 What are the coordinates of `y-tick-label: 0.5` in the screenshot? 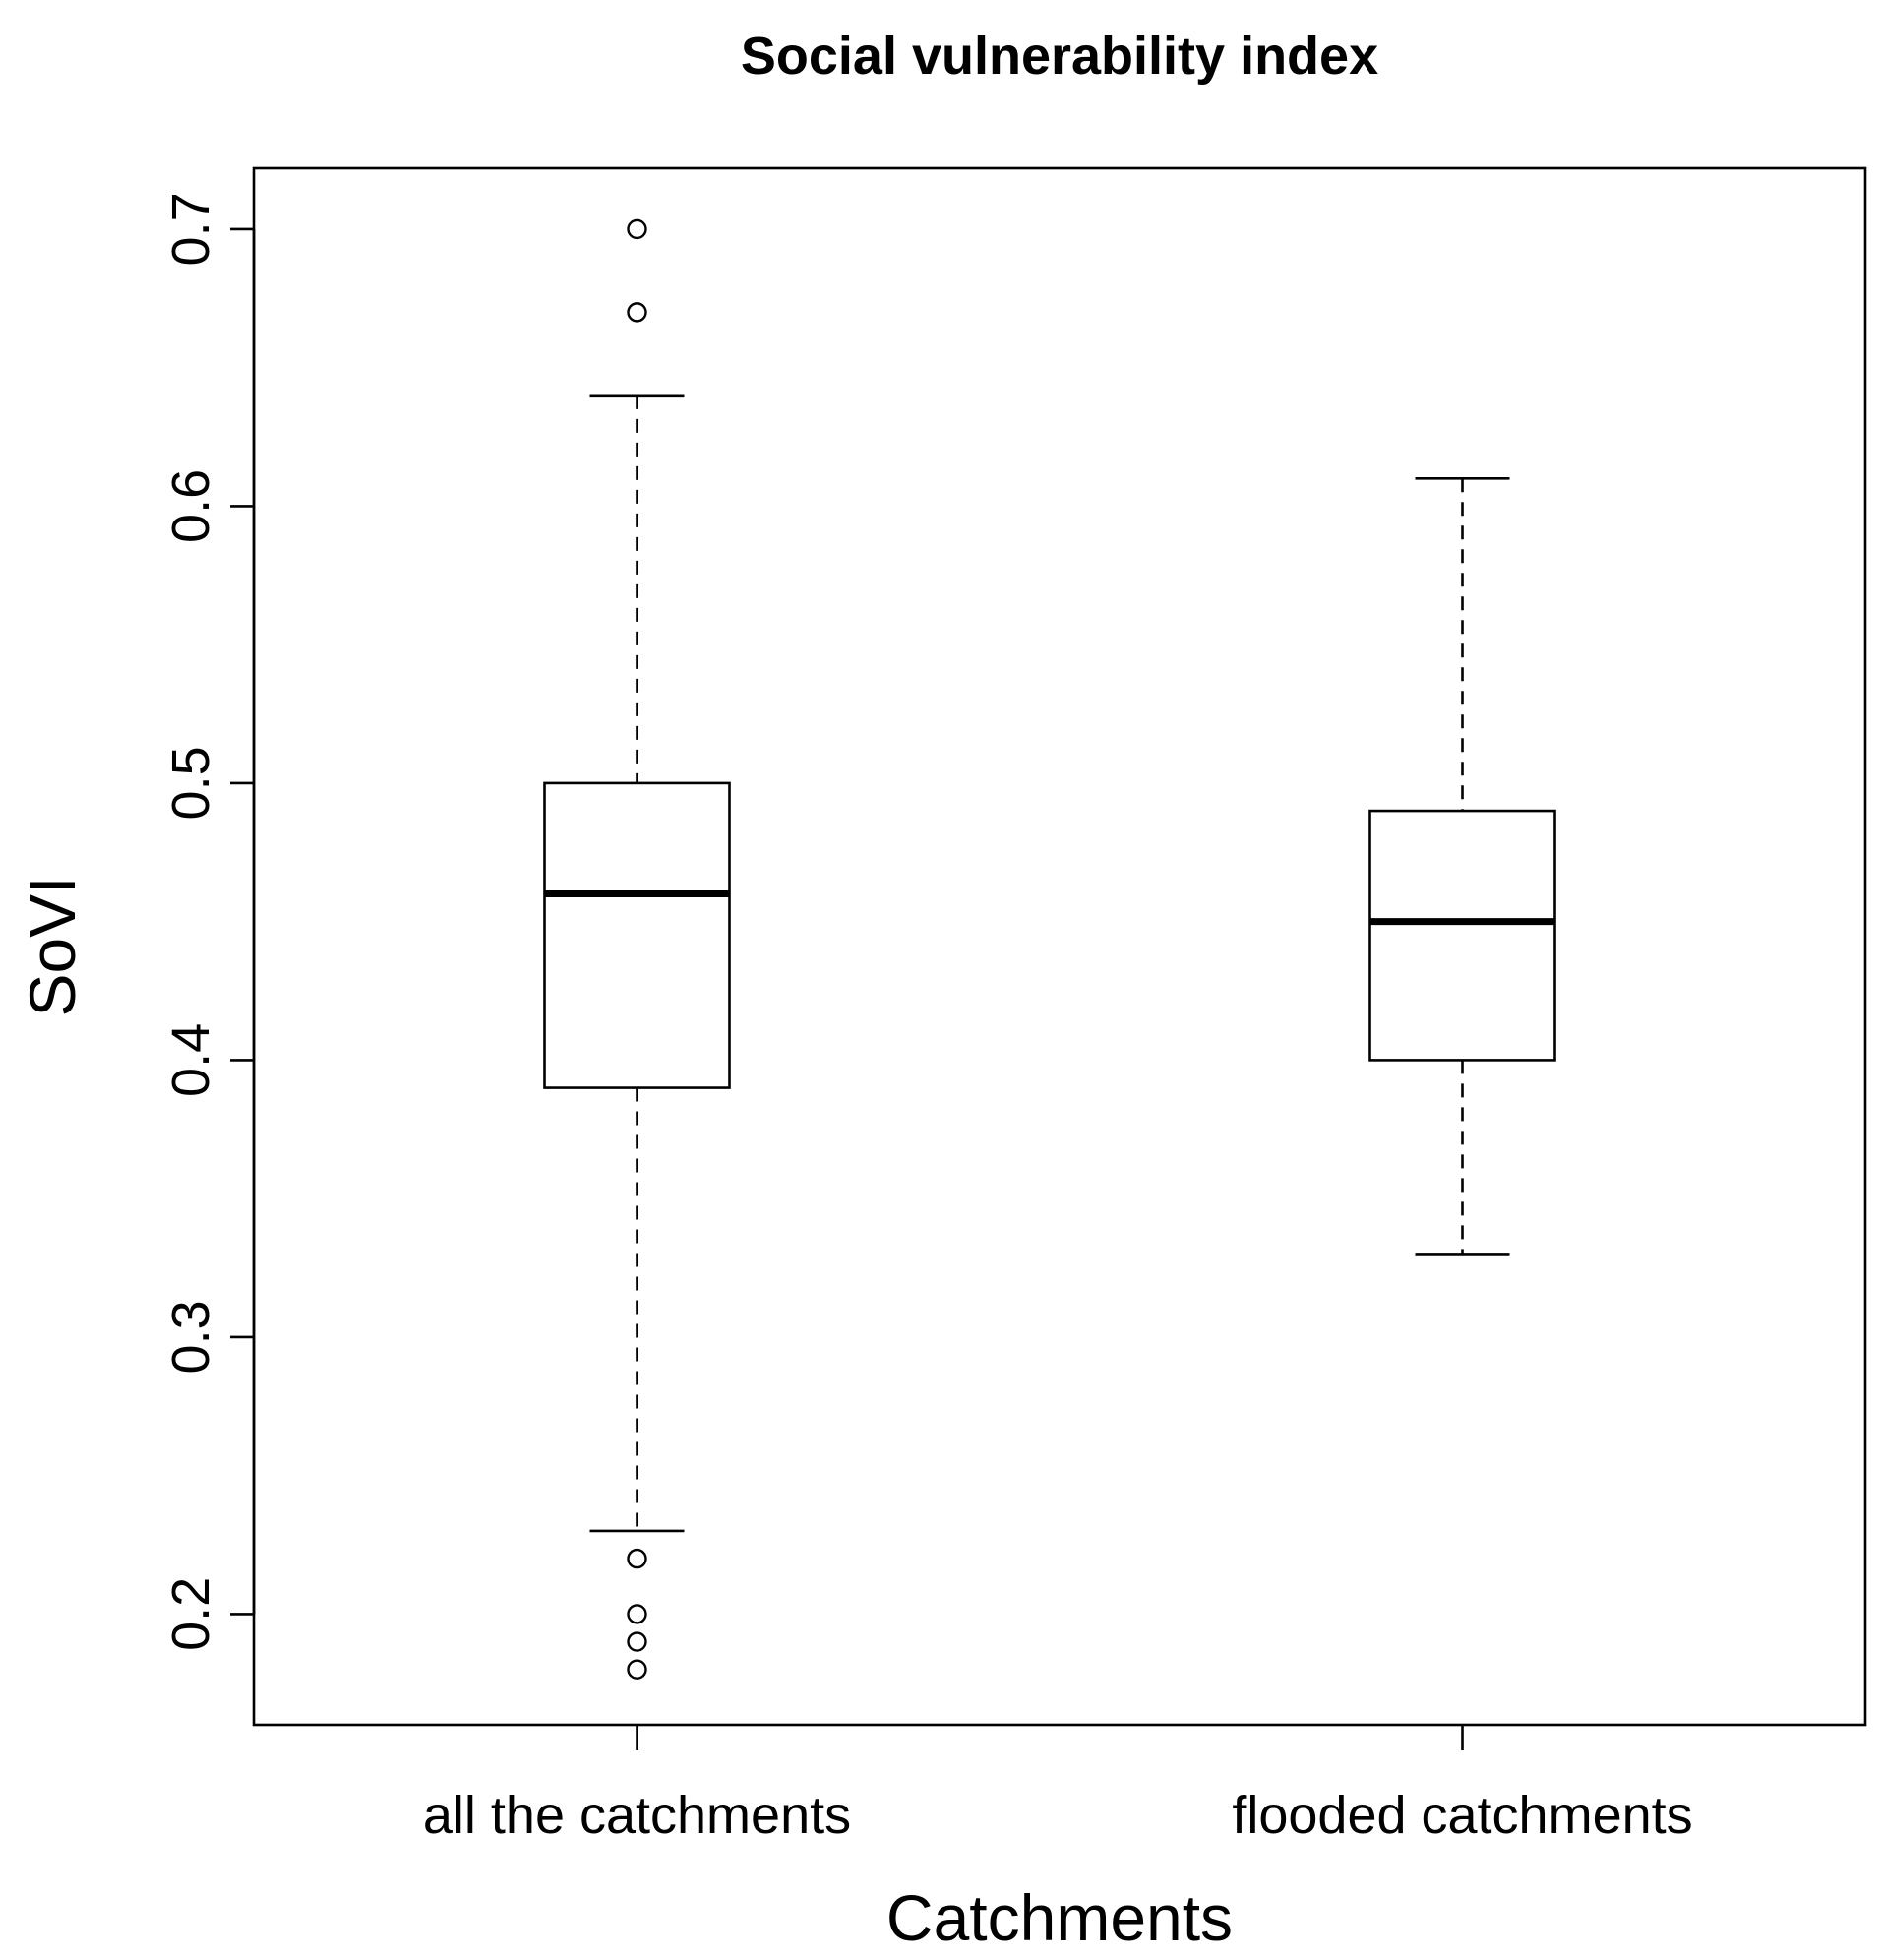 It's located at (190, 783).